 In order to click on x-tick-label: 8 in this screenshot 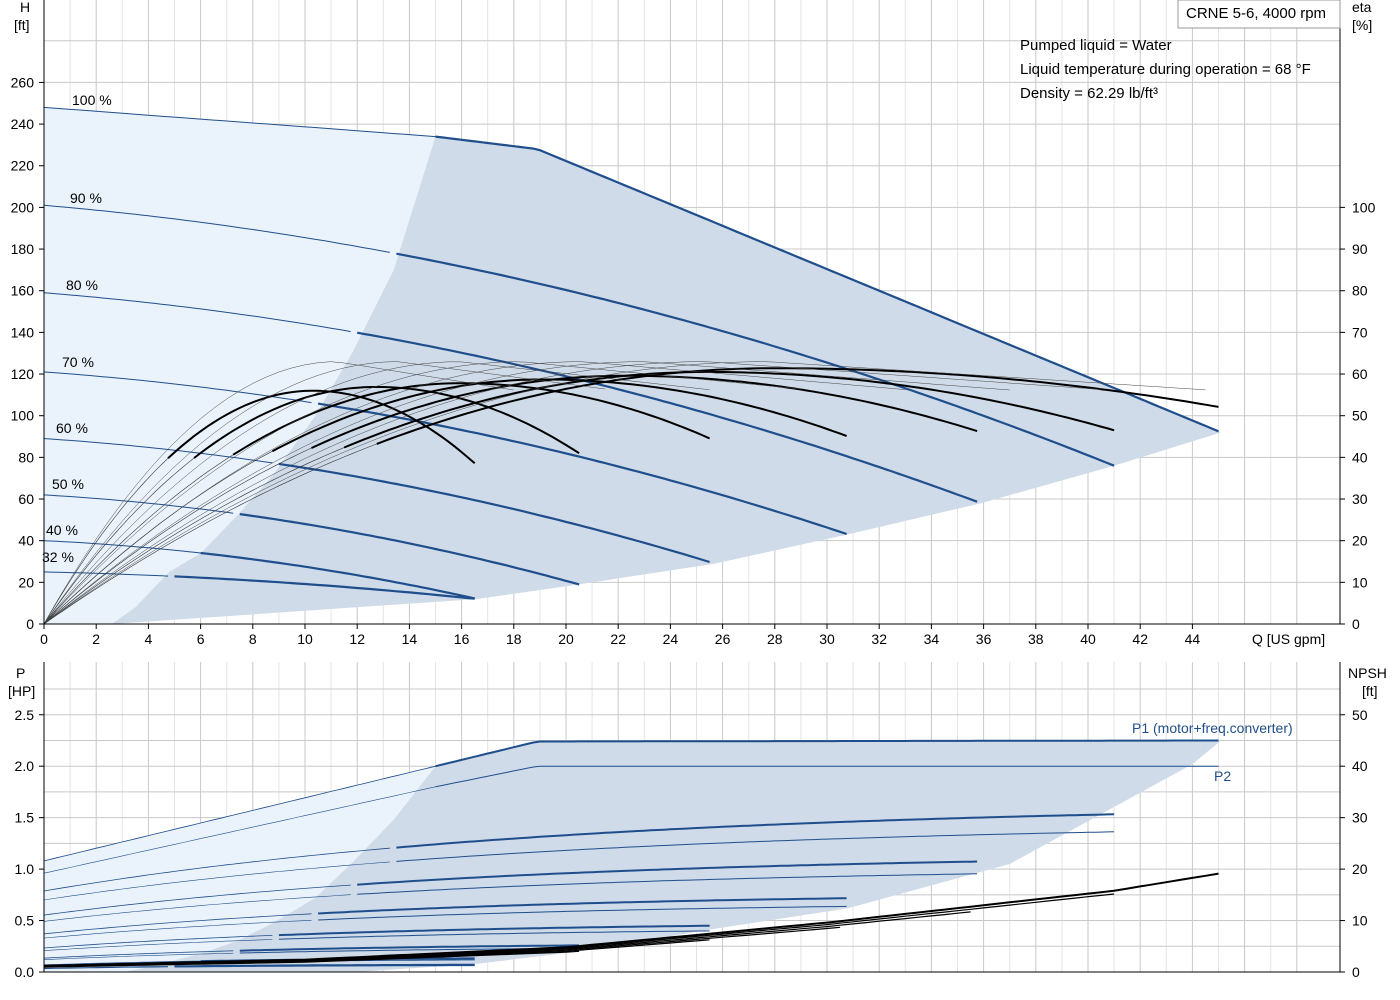, I will do `click(253, 639)`.